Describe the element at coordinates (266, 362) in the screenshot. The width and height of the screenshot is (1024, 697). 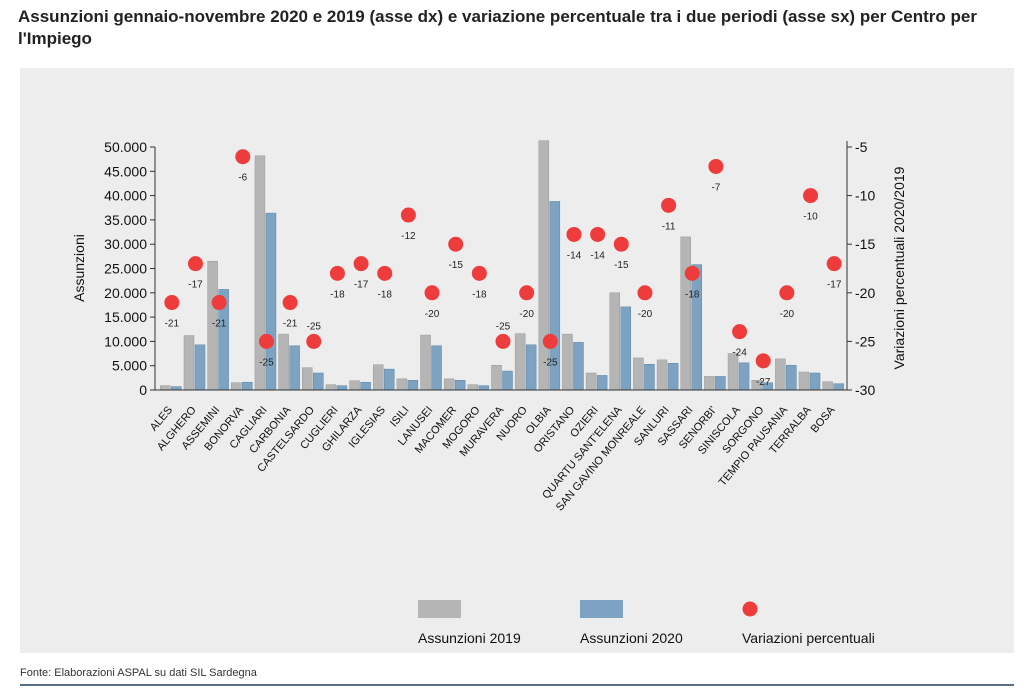
I see `pct-label-4: -25` at that location.